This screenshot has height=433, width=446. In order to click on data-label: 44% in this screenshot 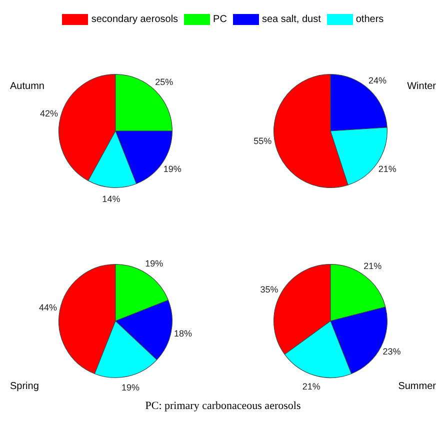, I will do `click(48, 307)`.